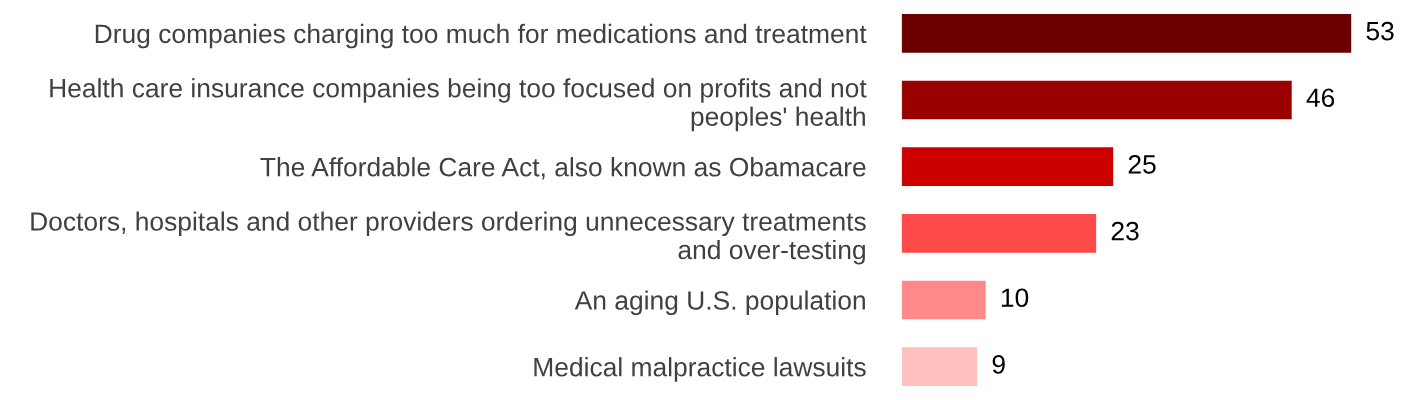 This screenshot has width=1415, height=400. I want to click on data-label: 9, so click(998, 364).